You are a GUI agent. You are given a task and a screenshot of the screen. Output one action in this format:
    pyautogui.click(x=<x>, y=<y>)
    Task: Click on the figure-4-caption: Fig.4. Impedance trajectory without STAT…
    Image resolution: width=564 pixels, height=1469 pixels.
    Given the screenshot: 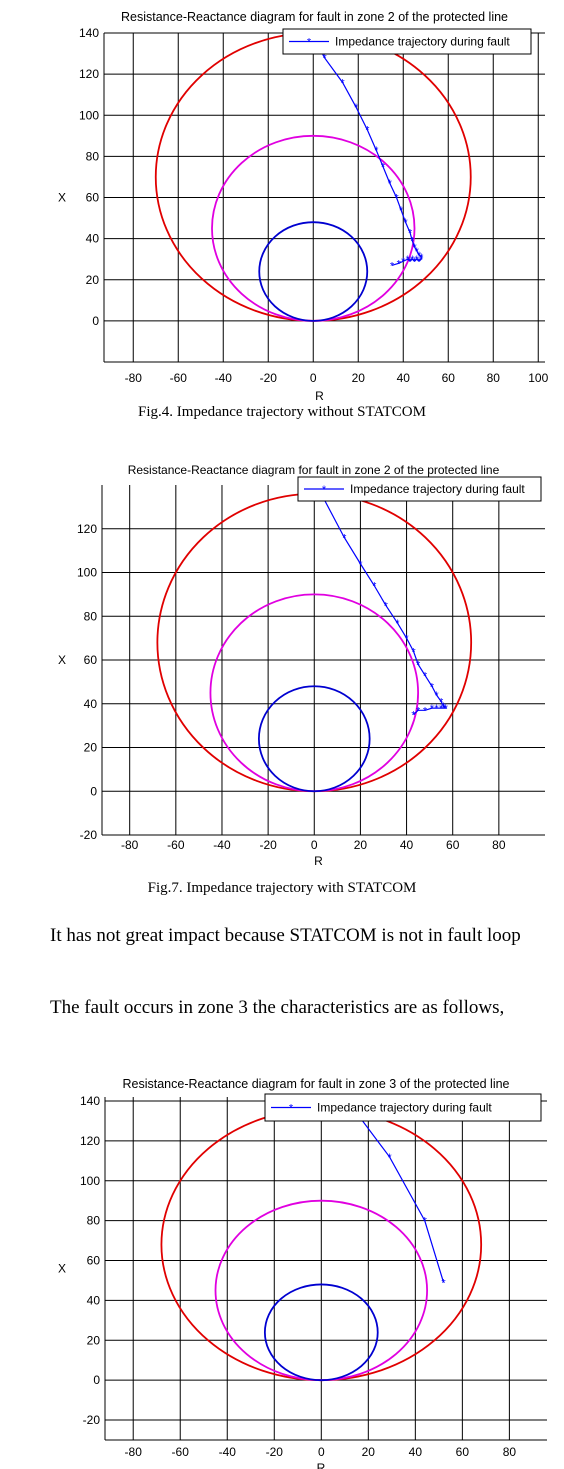 What is the action you would take?
    pyautogui.click(x=282, y=412)
    